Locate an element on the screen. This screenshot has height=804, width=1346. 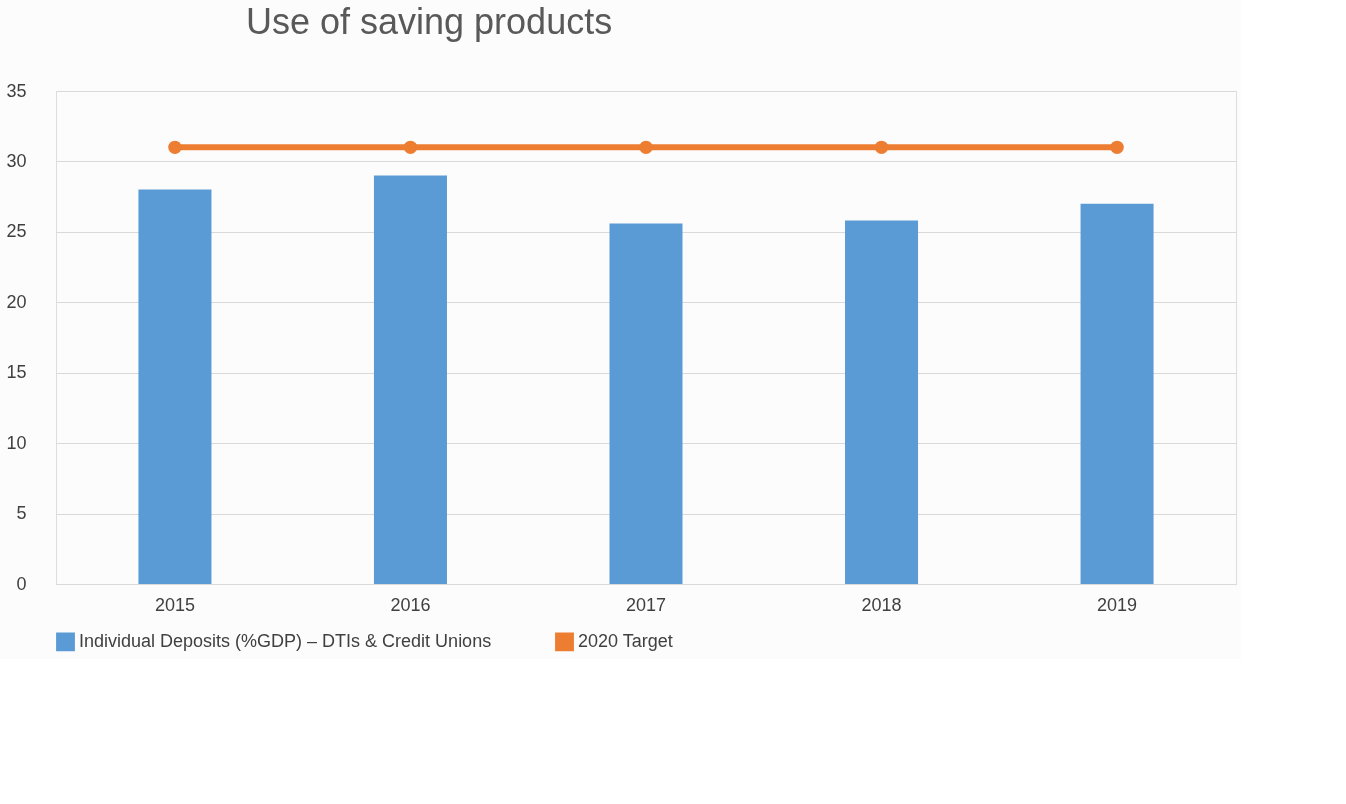
y-tick-label: 30 is located at coordinates (16, 160).